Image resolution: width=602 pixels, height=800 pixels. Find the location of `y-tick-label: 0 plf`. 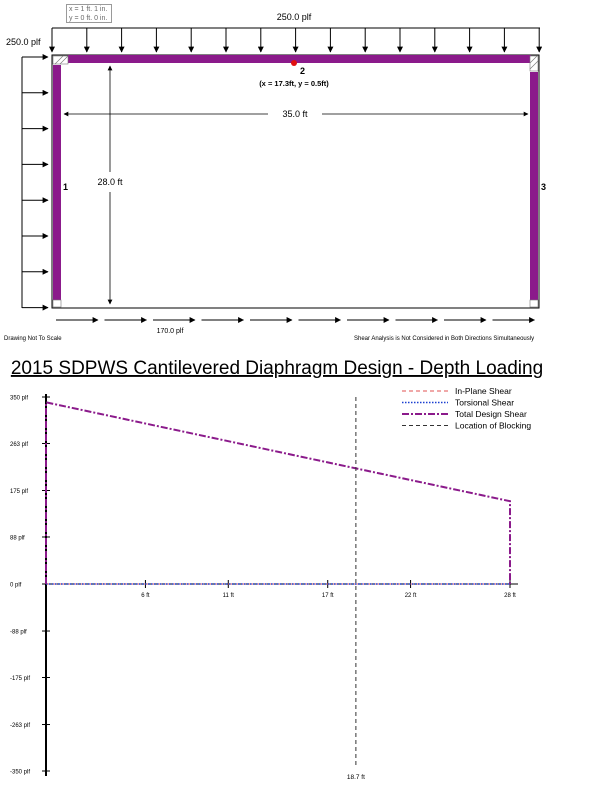

y-tick-label: 0 plf is located at coordinates (16, 586).